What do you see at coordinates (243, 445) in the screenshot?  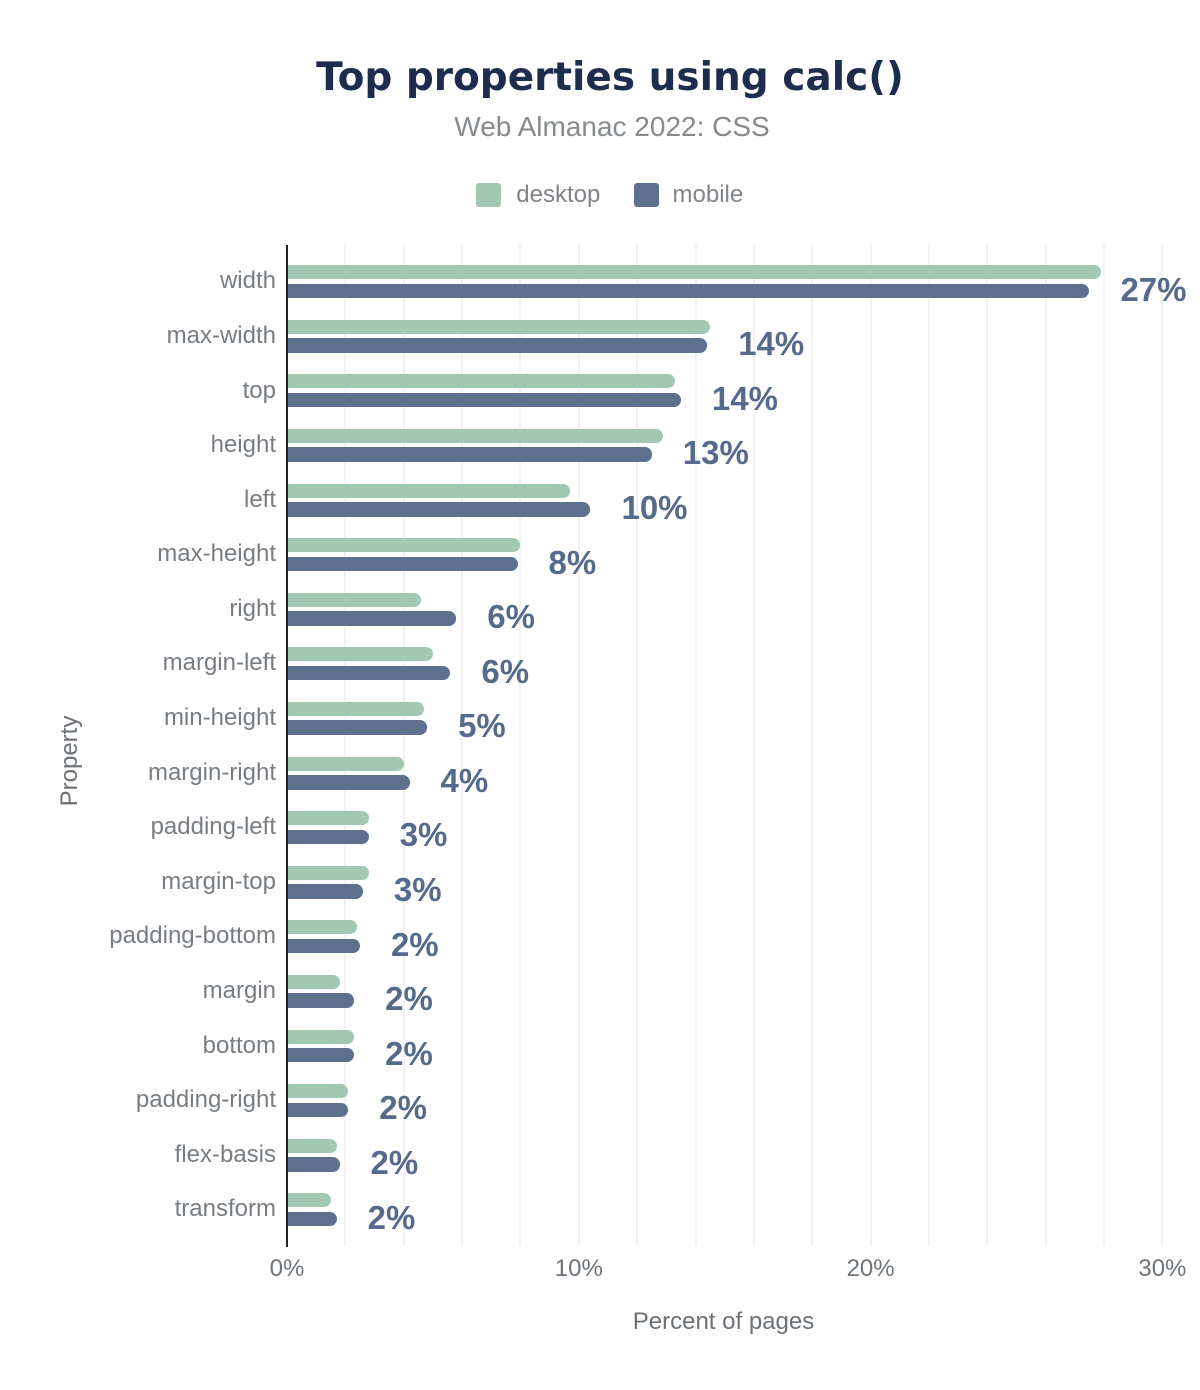 I see `category-label-height: height` at bounding box center [243, 445].